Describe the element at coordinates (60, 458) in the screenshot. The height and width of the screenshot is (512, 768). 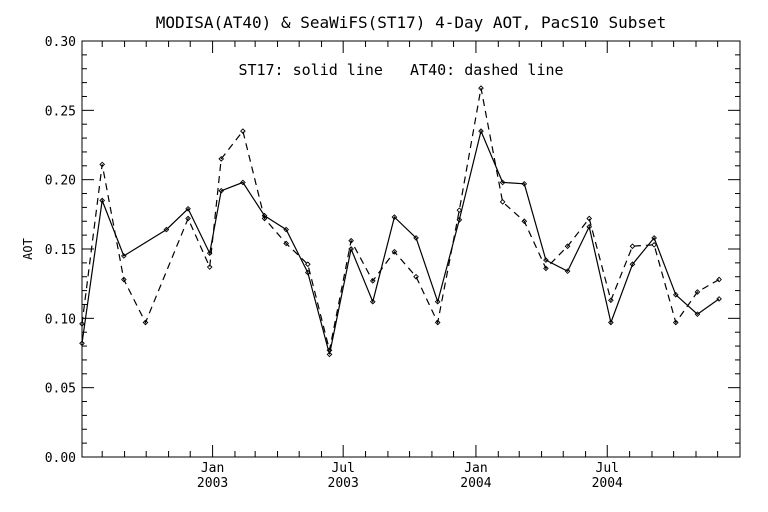
I see `y-tick-label: 0.00` at that location.